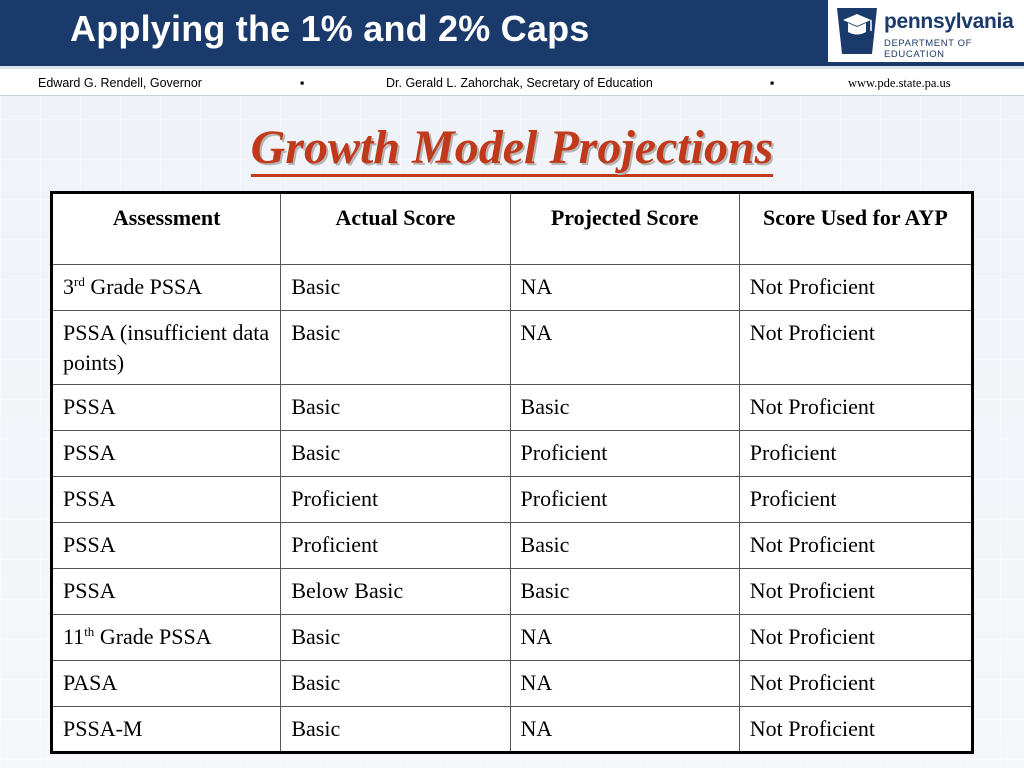  I want to click on table-row: PSSA-M Basic NA Not Proficient, so click(512, 729).